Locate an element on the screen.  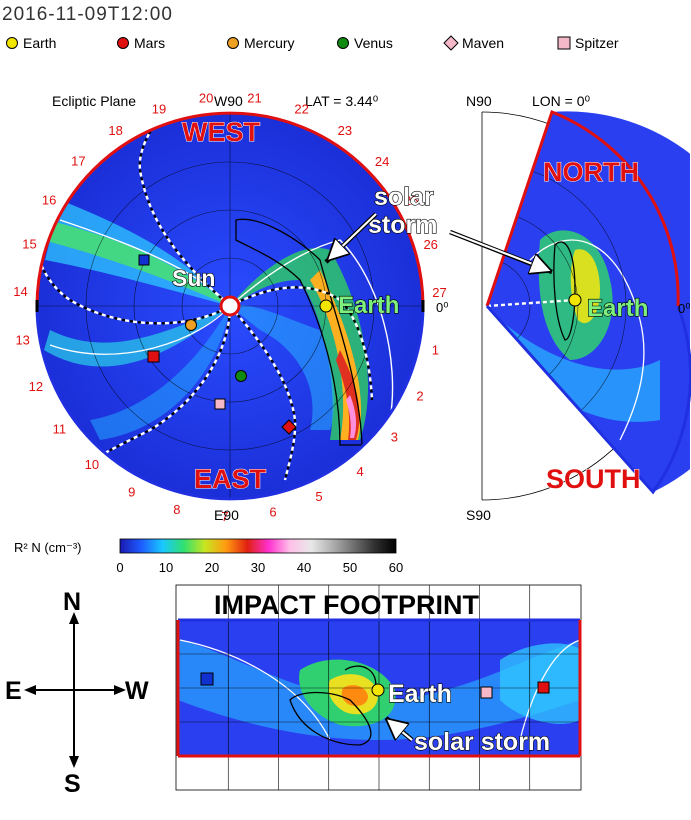
footprint-solar-storm-label: solar storm is located at coordinates (482, 742).